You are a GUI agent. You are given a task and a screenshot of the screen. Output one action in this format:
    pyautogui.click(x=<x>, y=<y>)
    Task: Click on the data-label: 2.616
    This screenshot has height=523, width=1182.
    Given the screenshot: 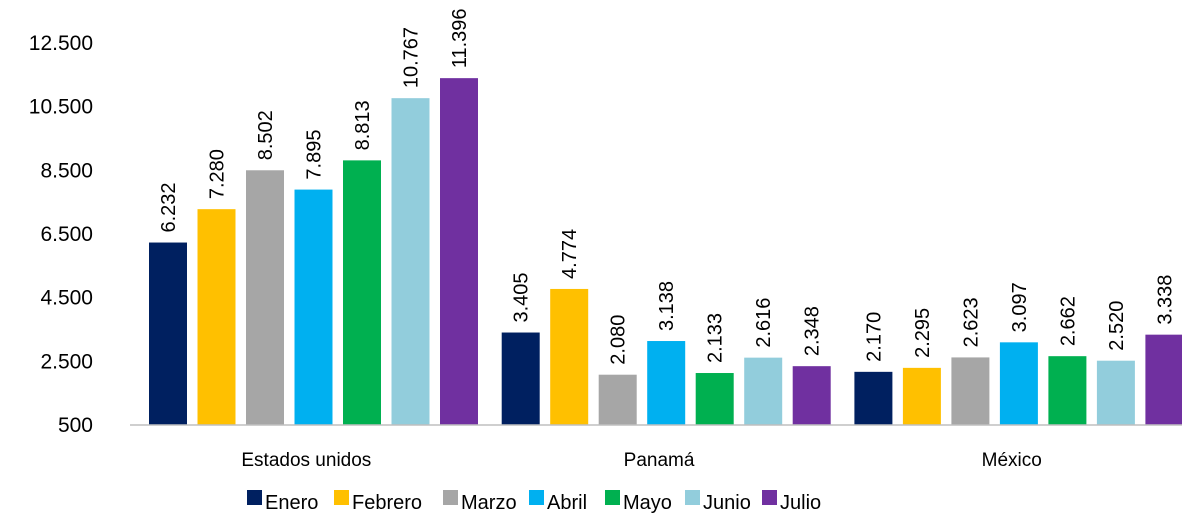 What is the action you would take?
    pyautogui.click(x=764, y=323)
    